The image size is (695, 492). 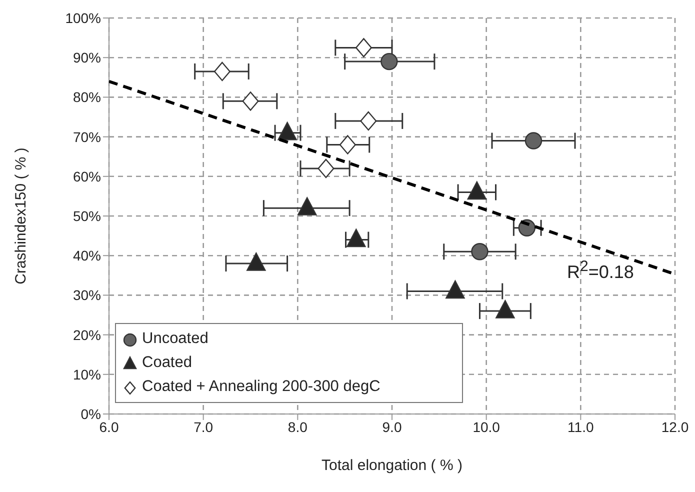 What do you see at coordinates (298, 426) in the screenshot?
I see `x-tick-label: 8.0` at bounding box center [298, 426].